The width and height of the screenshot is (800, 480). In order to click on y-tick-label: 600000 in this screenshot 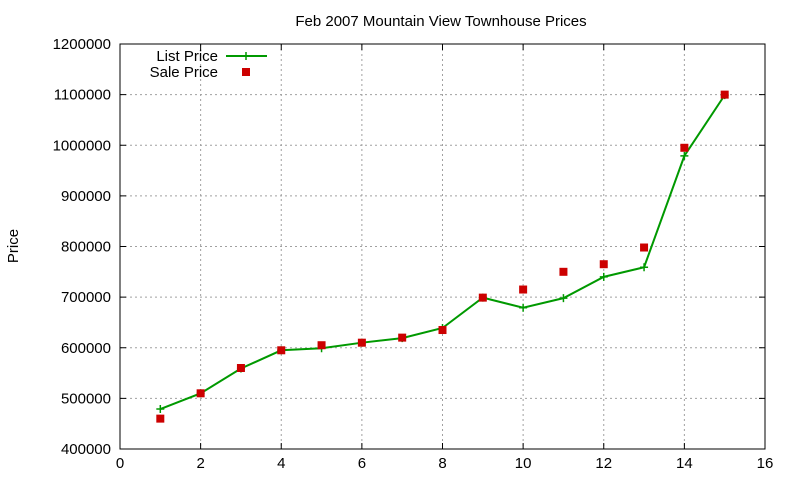, I will do `click(86, 348)`.